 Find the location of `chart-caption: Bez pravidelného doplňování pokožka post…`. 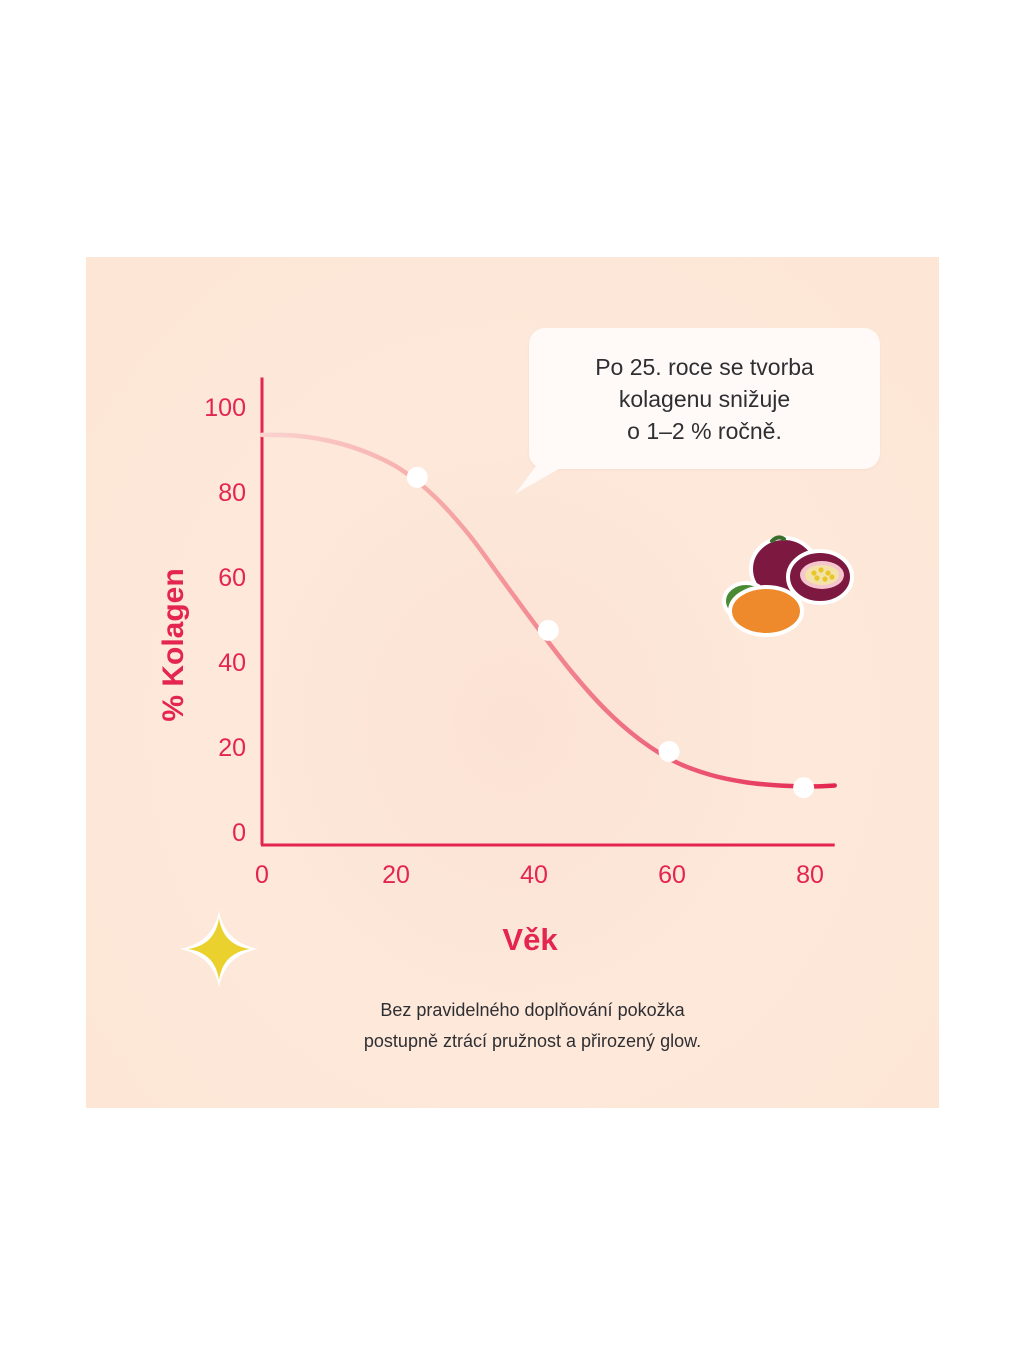

chart-caption: Bez pravidelného doplňování pokožka post… is located at coordinates (532, 1026).